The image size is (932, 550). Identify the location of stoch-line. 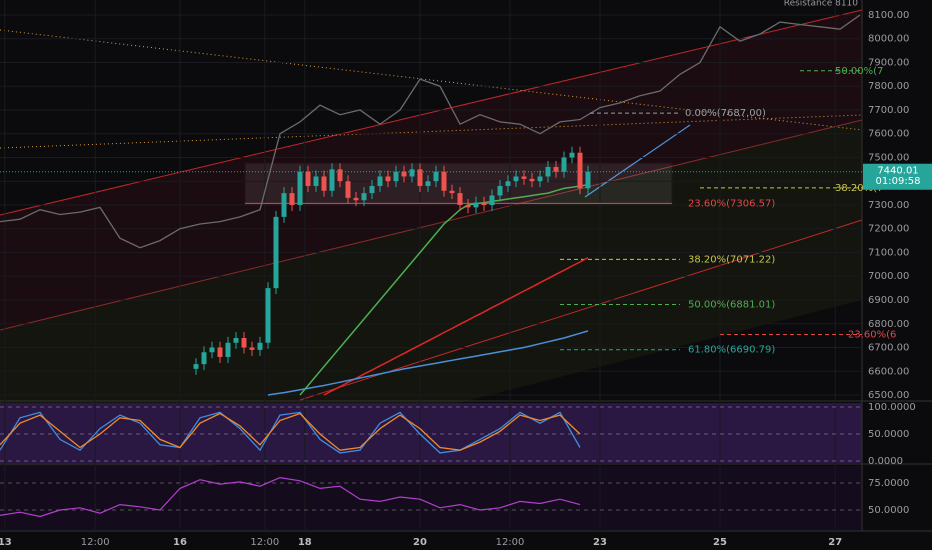
(290, 432).